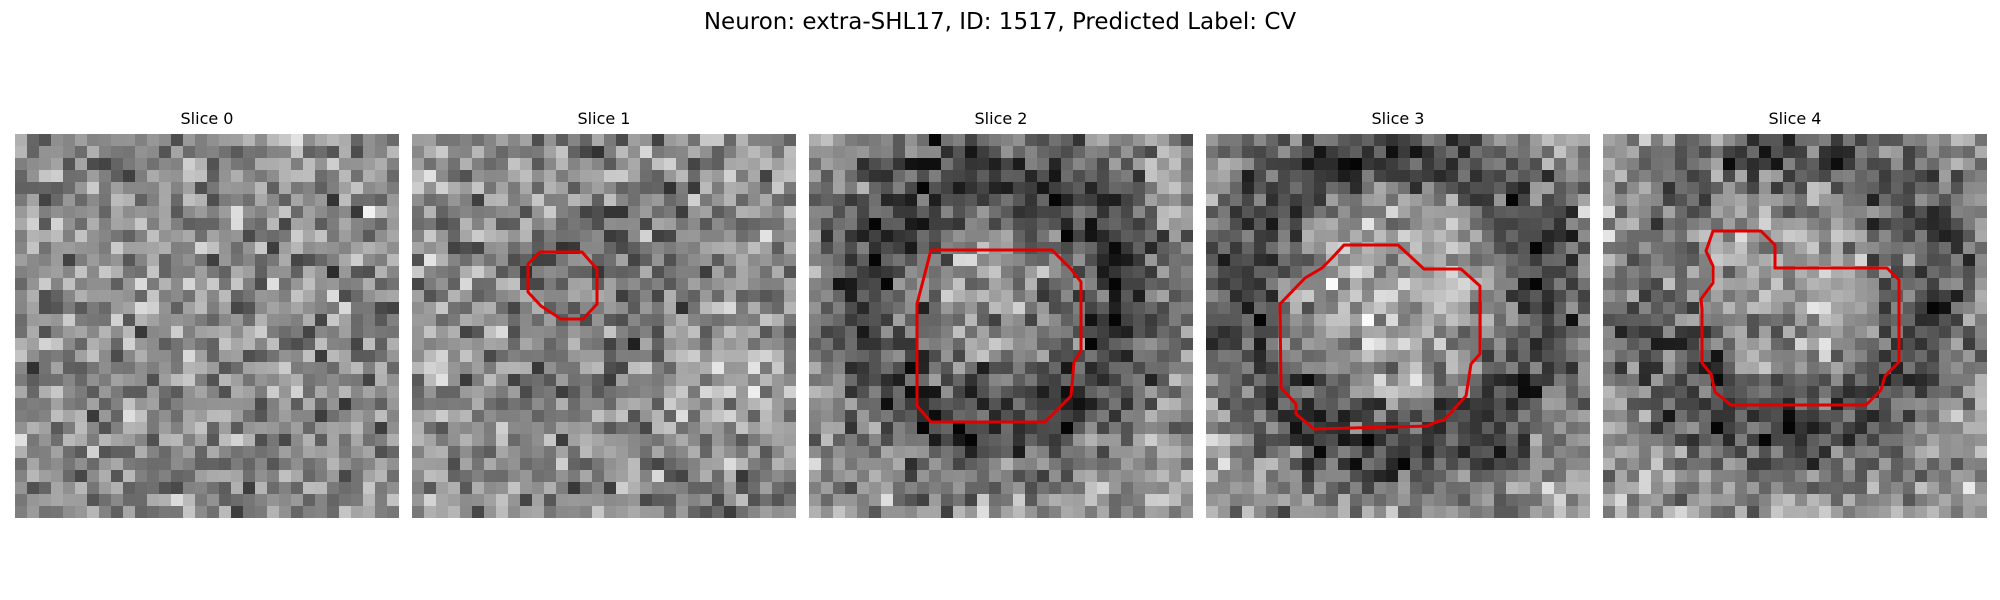 Image resolution: width=2000 pixels, height=600 pixels. I want to click on slice-title: Slice 4, so click(1795, 118).